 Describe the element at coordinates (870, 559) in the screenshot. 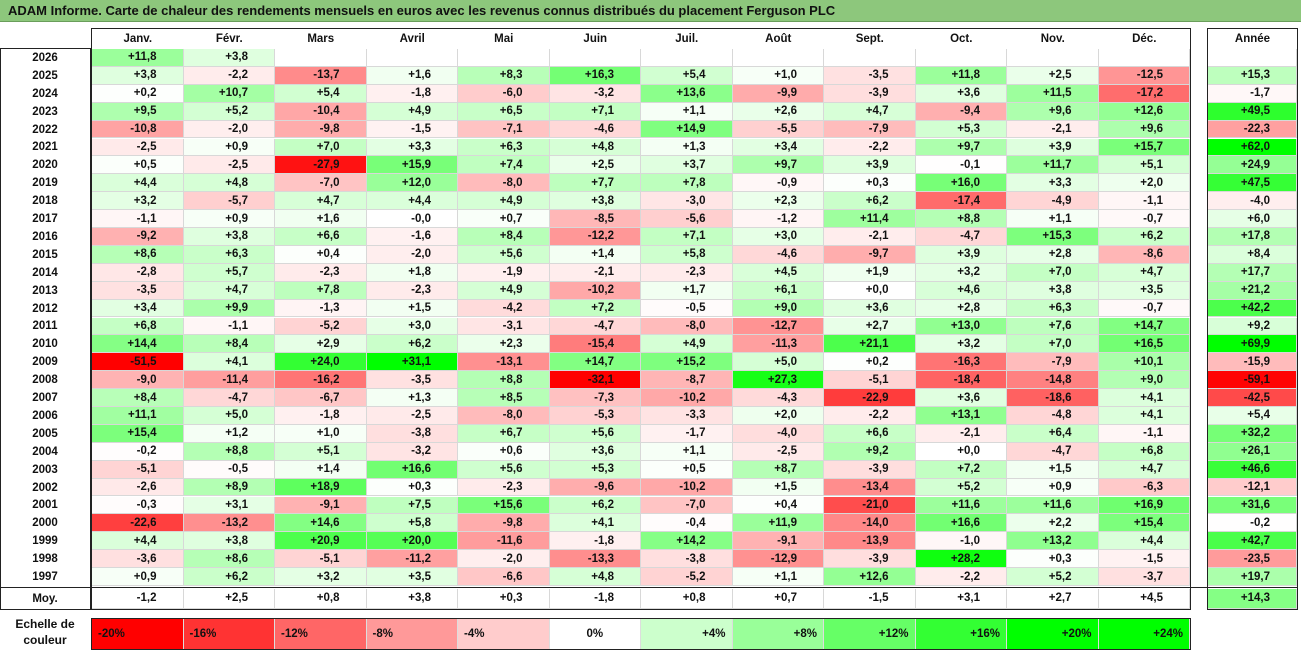

I see `heatmap-cell: -3,9` at that location.